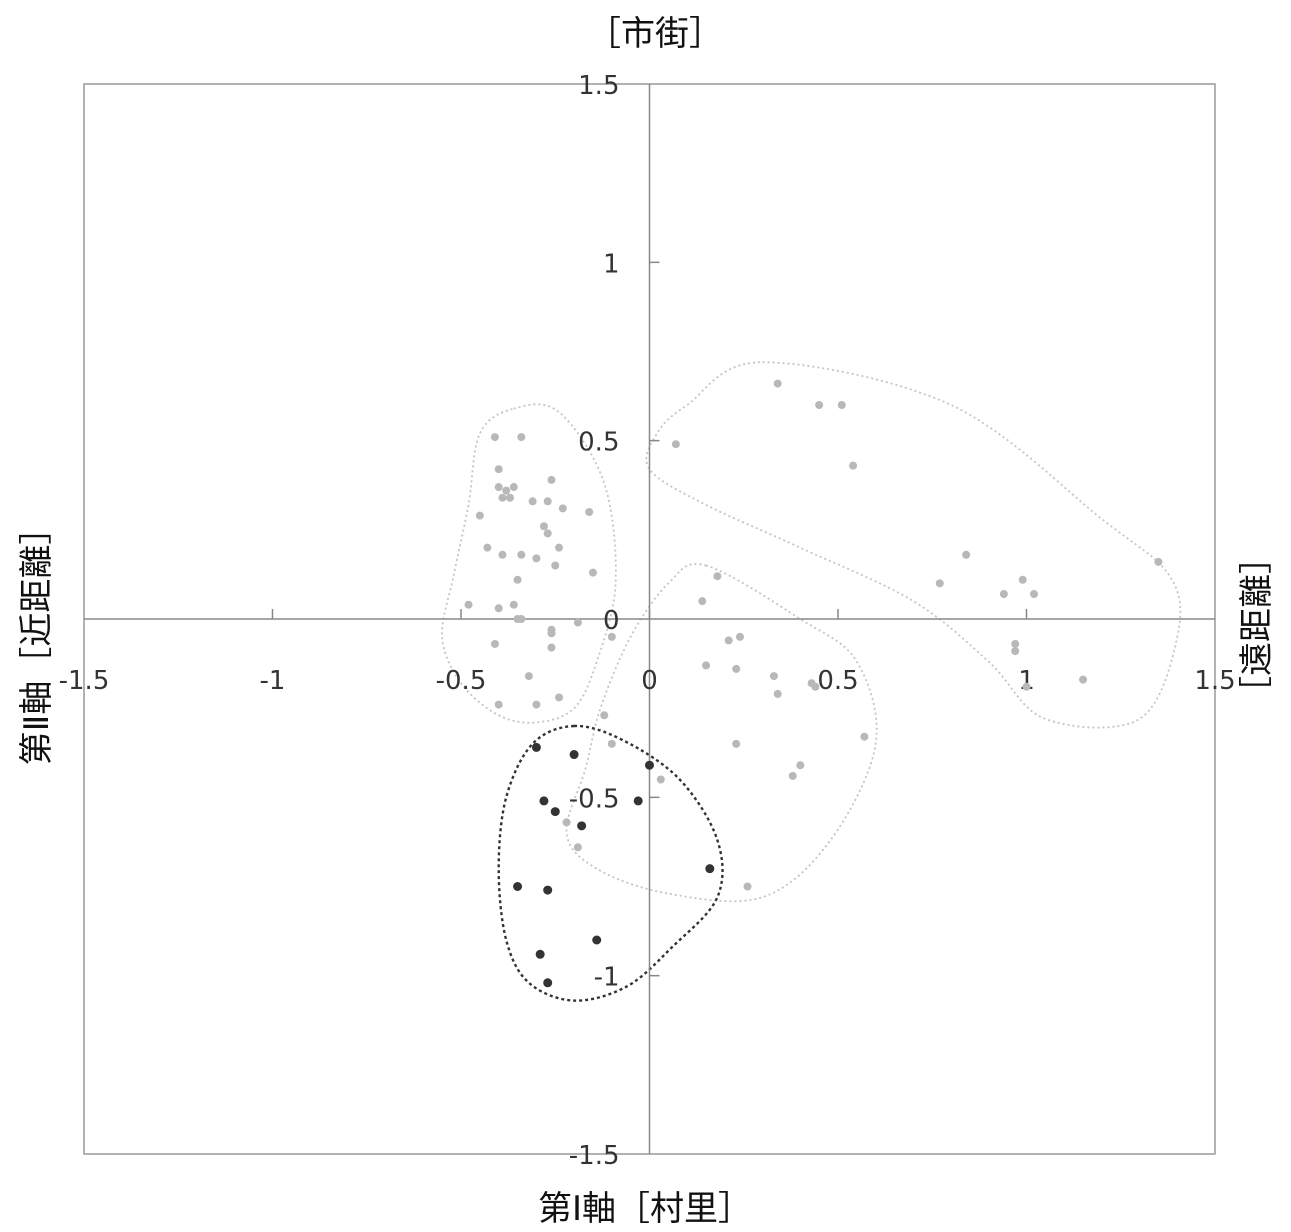  I want to click on y-tick-label: -0.5, so click(594, 799).